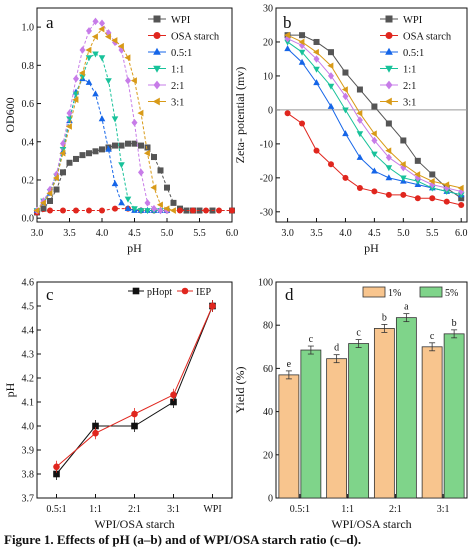 The height and width of the screenshot is (551, 474). What do you see at coordinates (28, 451) in the screenshot?
I see `y-tick-label: 3.9` at bounding box center [28, 451].